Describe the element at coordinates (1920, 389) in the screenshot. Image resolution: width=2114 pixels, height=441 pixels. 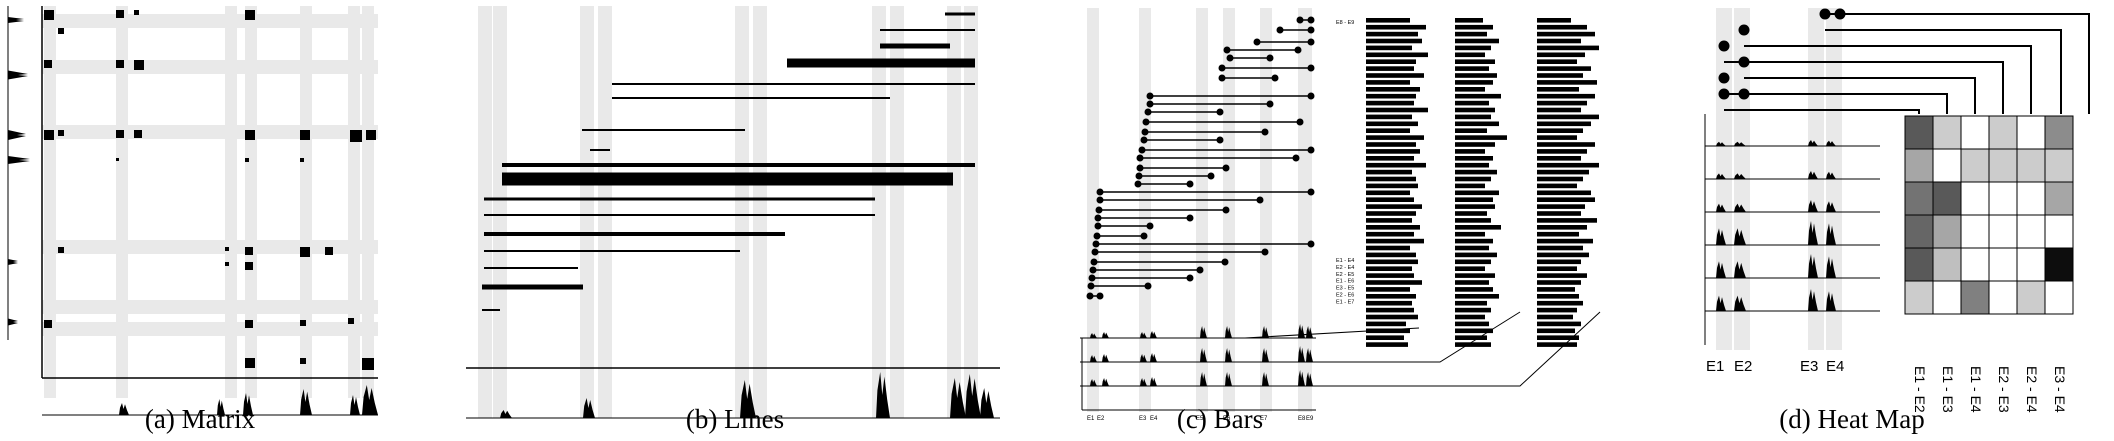
I see `heatmap-column-label: E1 - E2` at that location.